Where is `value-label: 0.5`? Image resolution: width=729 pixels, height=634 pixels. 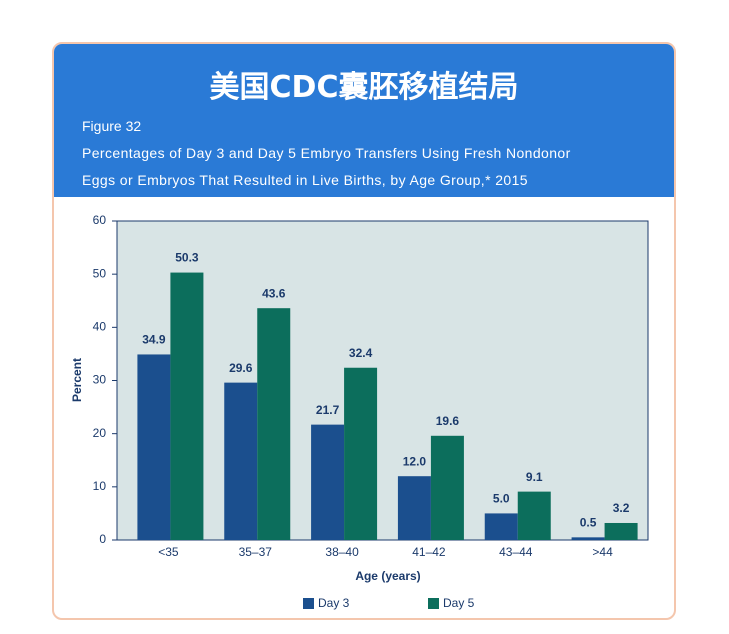 value-label: 0.5 is located at coordinates (588, 523).